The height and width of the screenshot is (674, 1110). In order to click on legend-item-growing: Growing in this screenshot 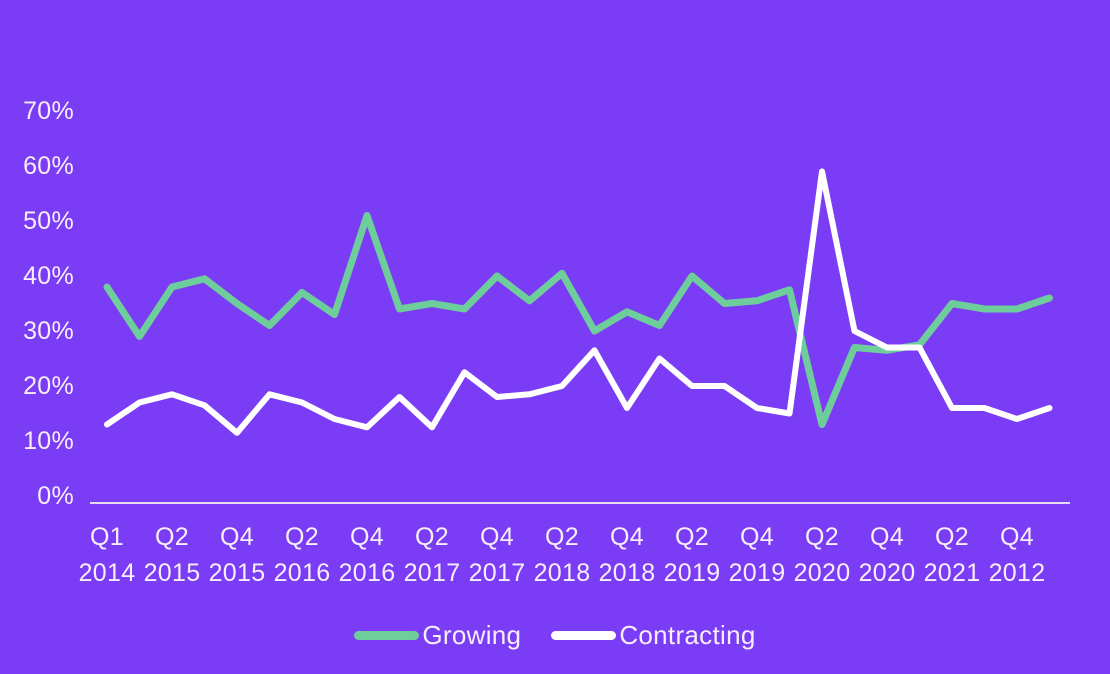, I will do `click(437, 635)`.